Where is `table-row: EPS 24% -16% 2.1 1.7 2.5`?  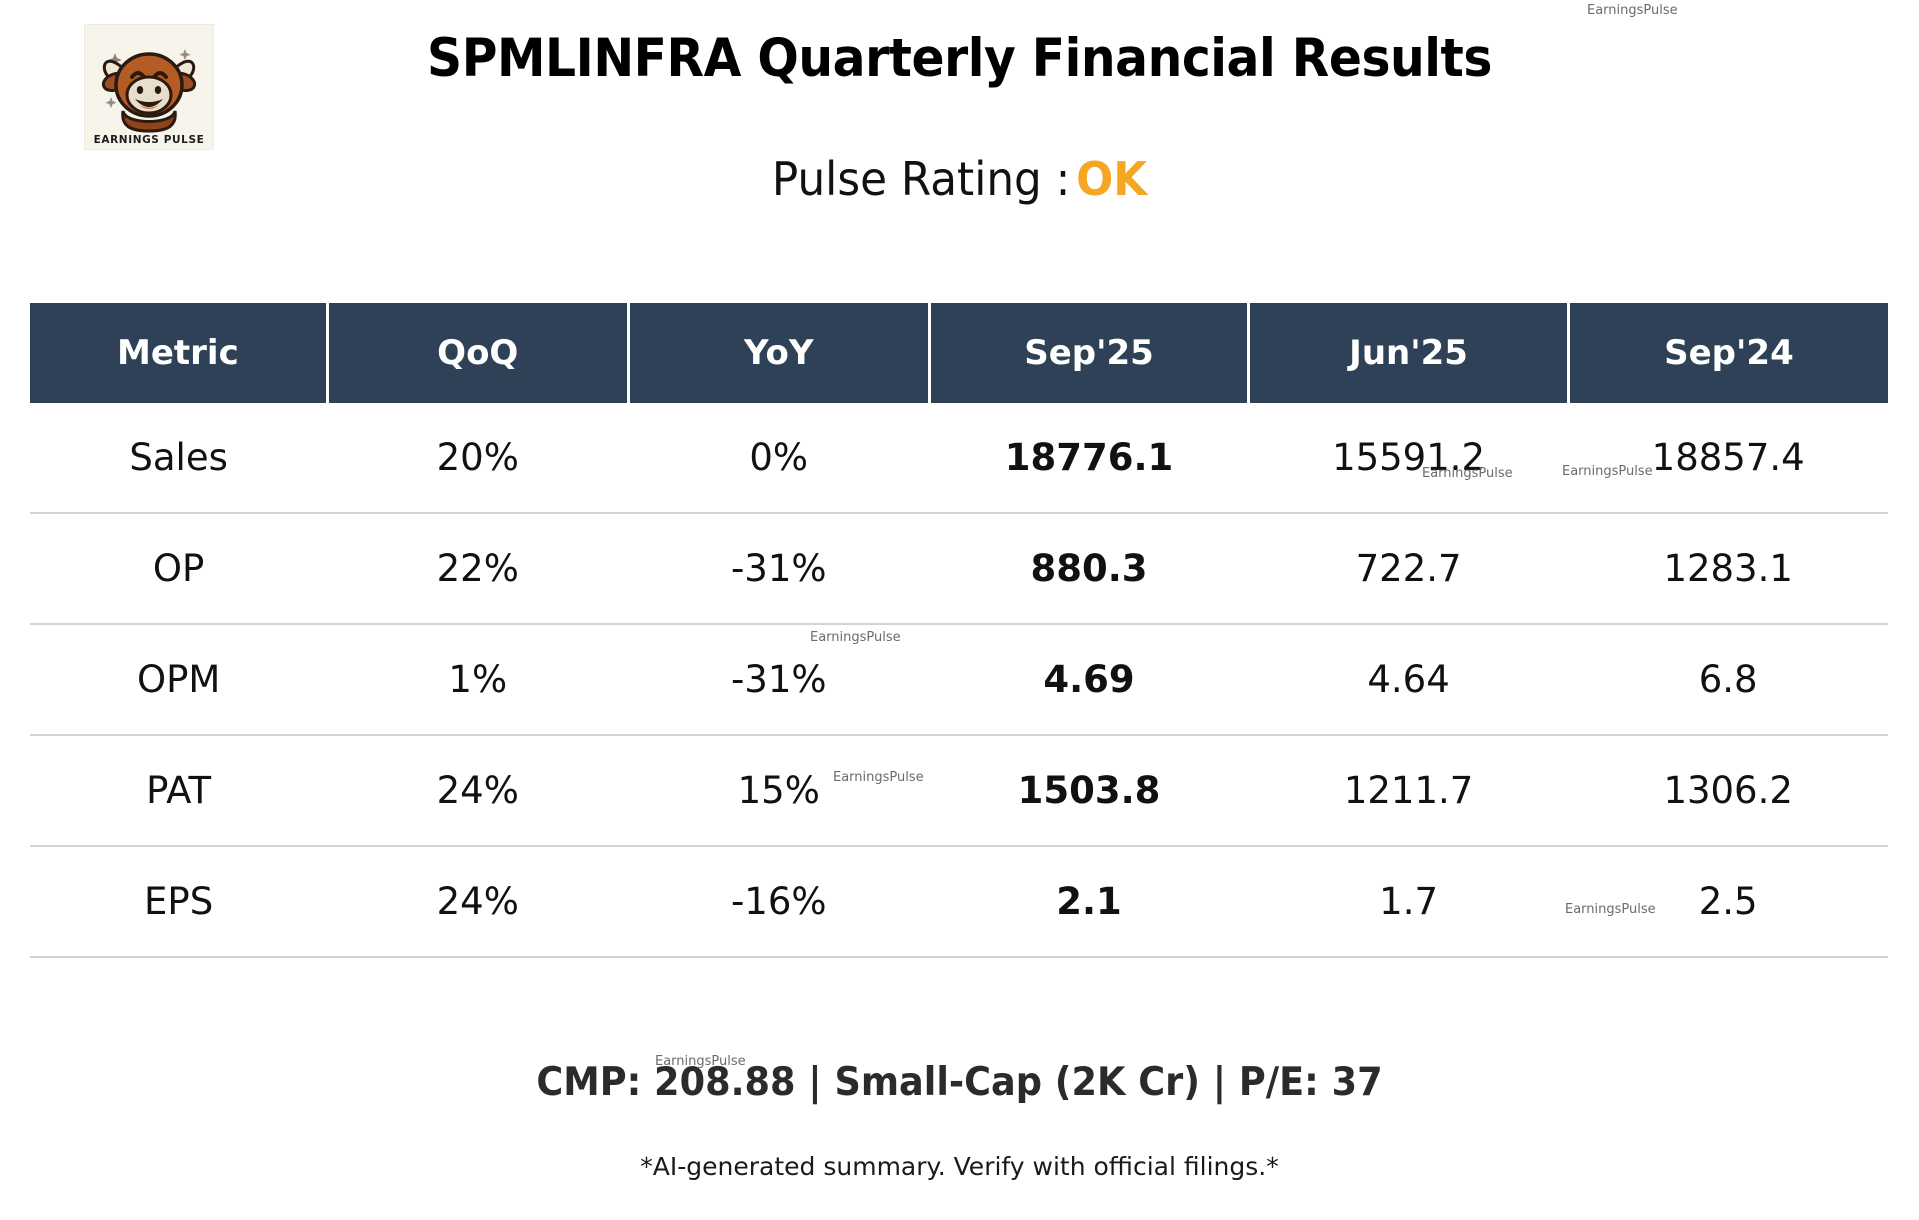 table-row: EPS 24% -16% 2.1 1.7 2.5 is located at coordinates (959, 902).